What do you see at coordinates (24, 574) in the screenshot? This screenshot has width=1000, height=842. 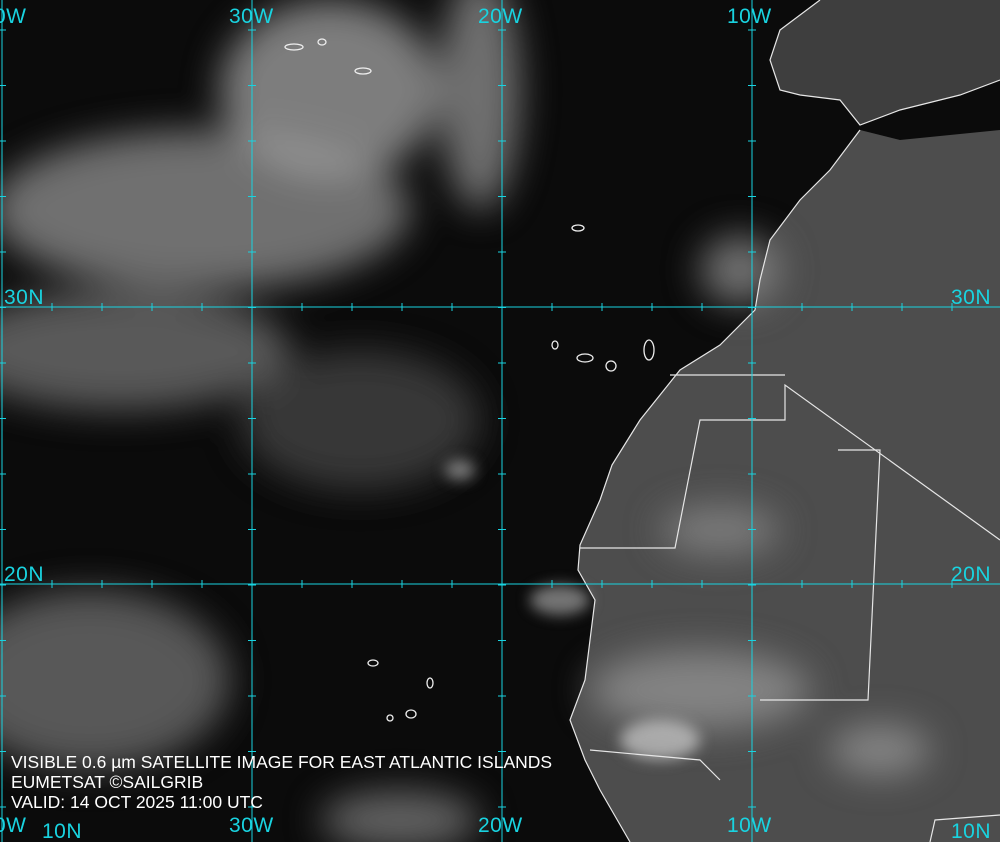 I see `left-label-20n: 20N` at bounding box center [24, 574].